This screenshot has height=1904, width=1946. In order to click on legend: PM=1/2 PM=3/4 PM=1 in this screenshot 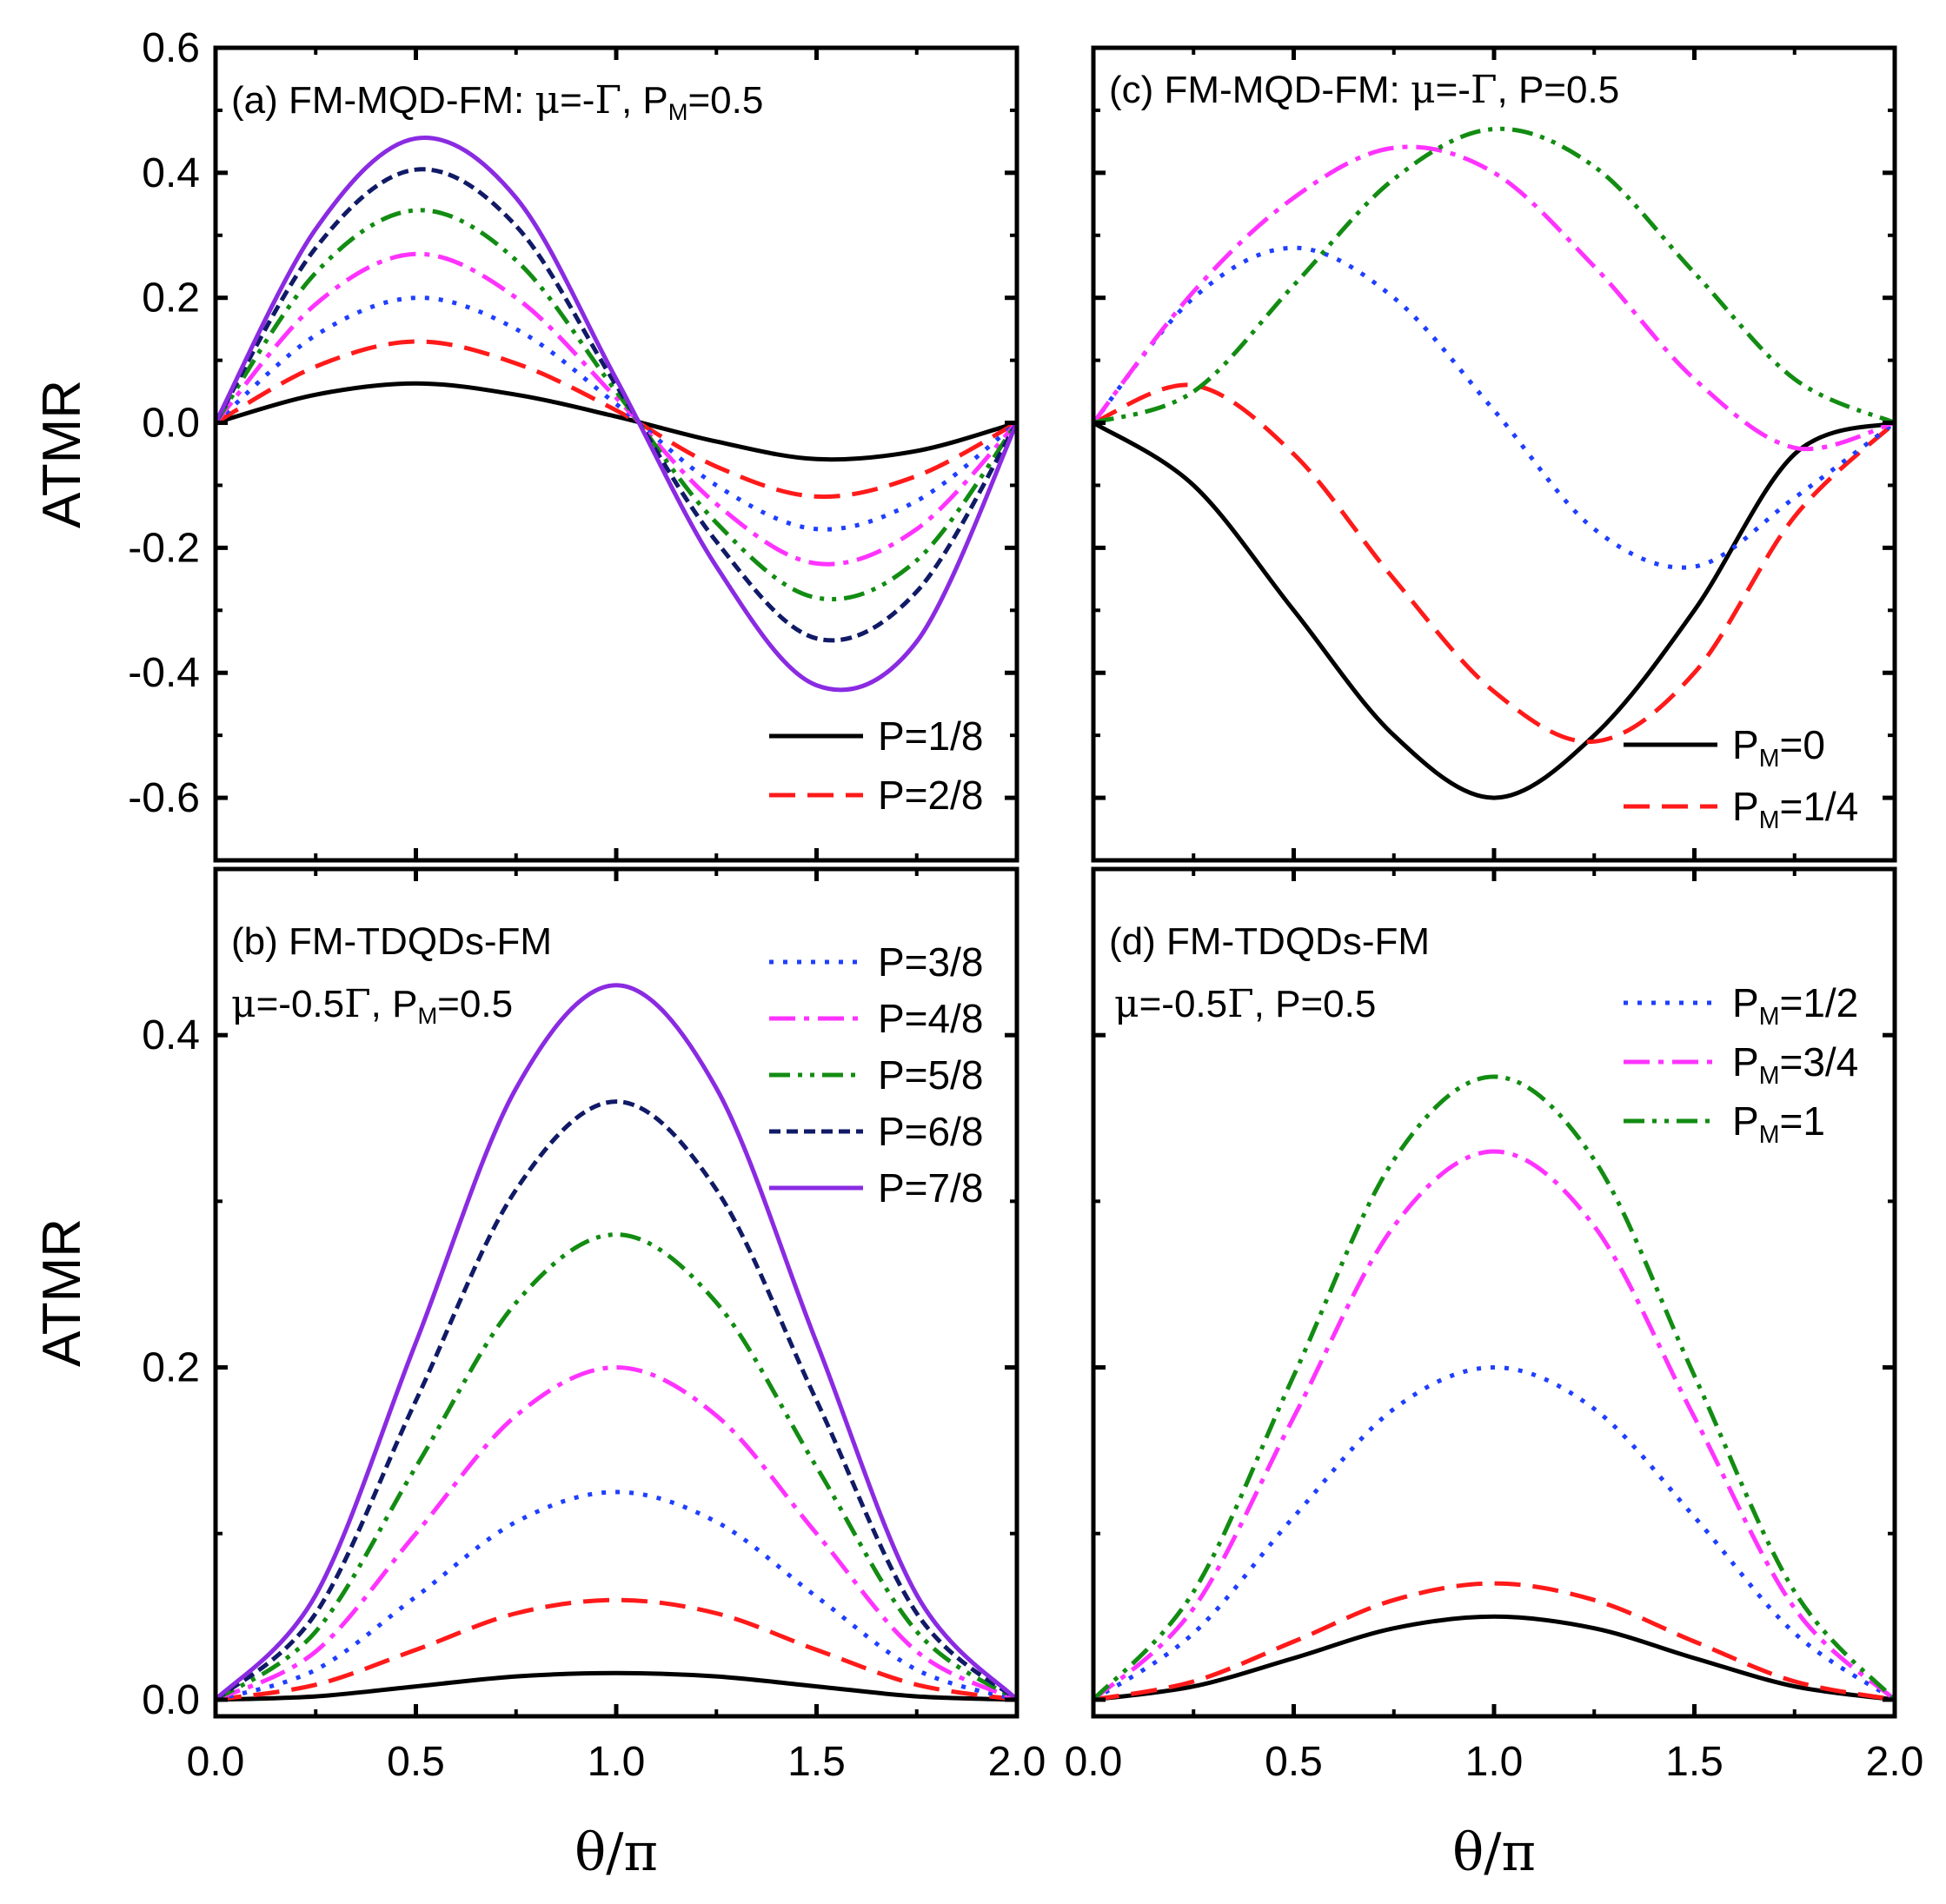, I will do `click(1741, 1064)`.